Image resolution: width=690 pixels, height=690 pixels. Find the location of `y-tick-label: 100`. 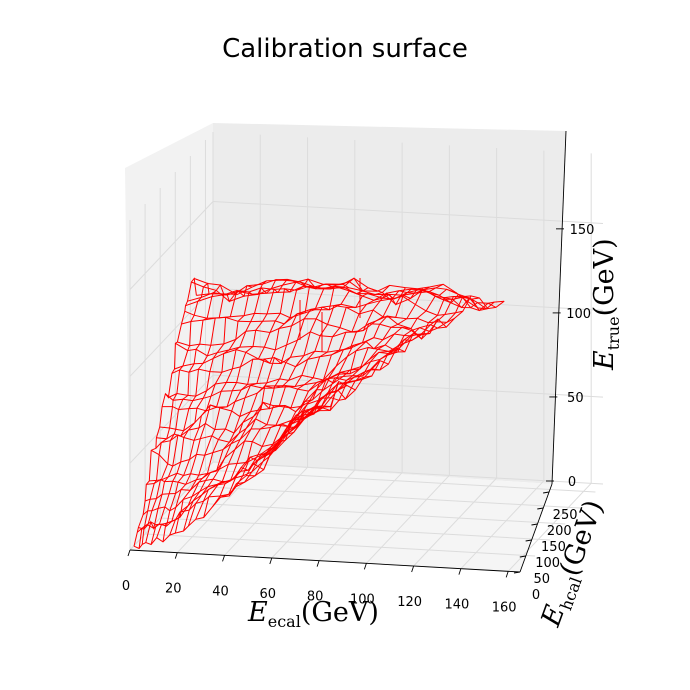

y-tick-label: 100 is located at coordinates (547, 563).